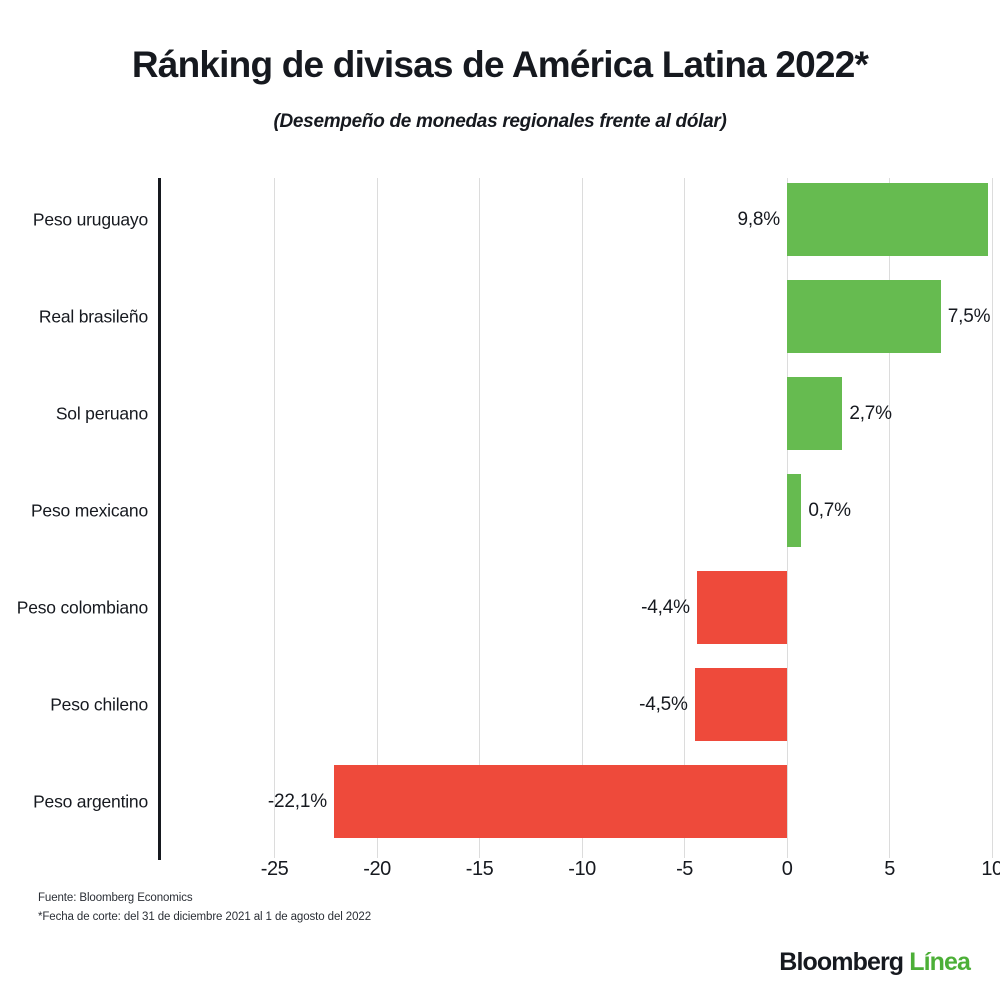  Describe the element at coordinates (89, 510) in the screenshot. I see `category-label: Peso mexicano` at that location.